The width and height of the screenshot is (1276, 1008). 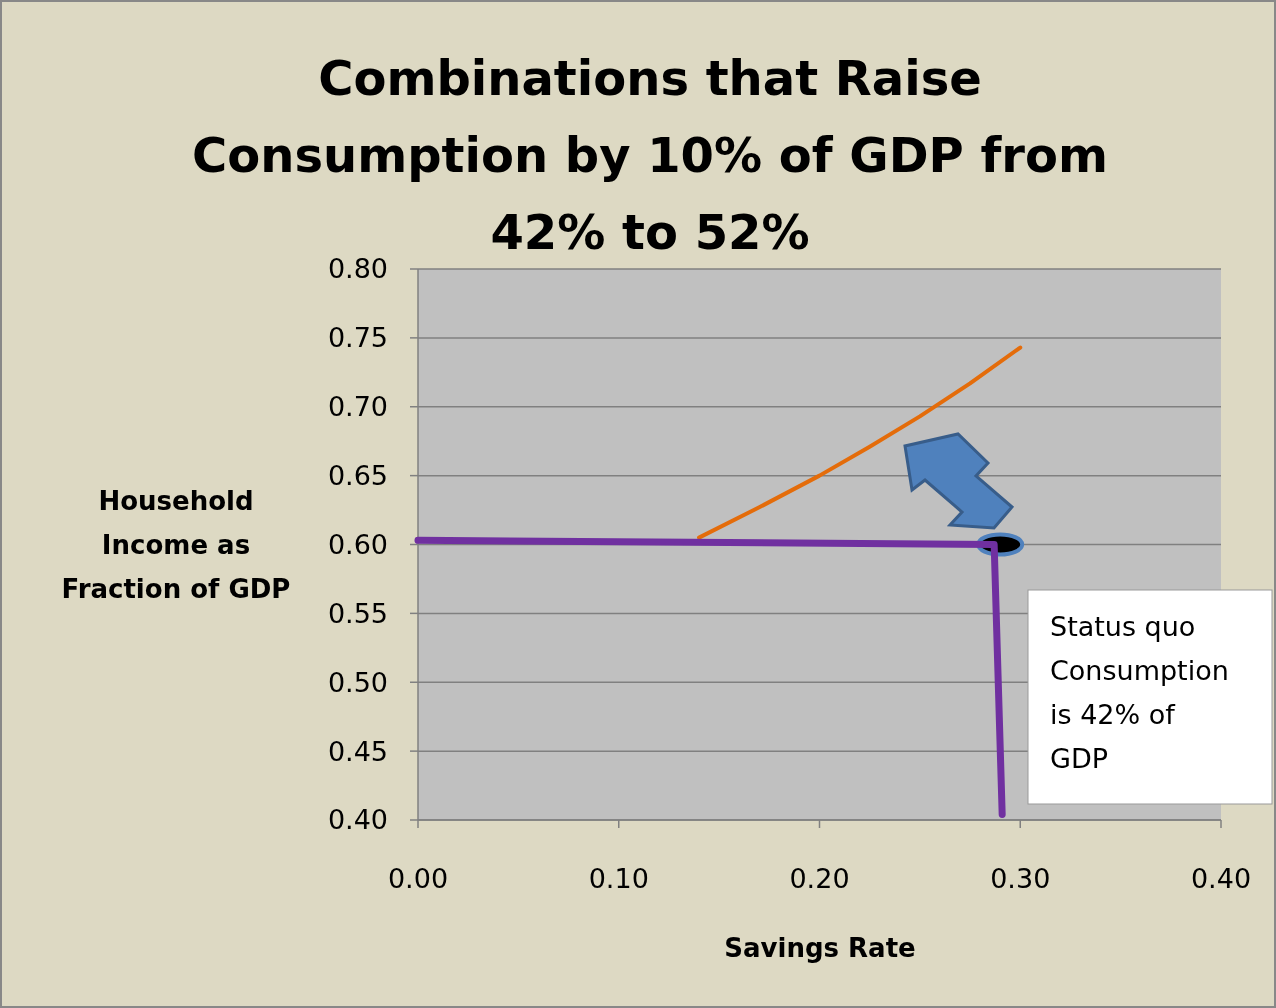 I want to click on x-tick-label: 0.20, so click(x=819, y=878).